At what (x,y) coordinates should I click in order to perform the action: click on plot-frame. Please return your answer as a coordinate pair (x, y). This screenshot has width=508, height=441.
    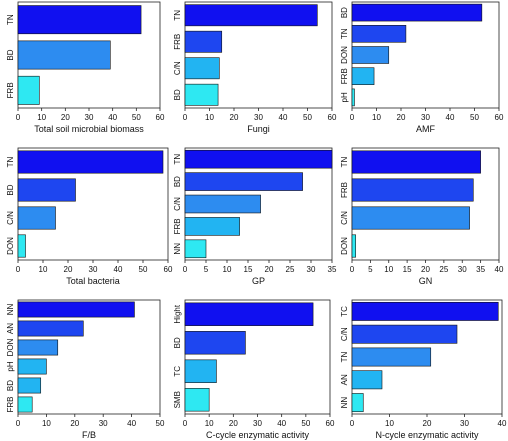
    Looking at the image, I should click on (89, 357).